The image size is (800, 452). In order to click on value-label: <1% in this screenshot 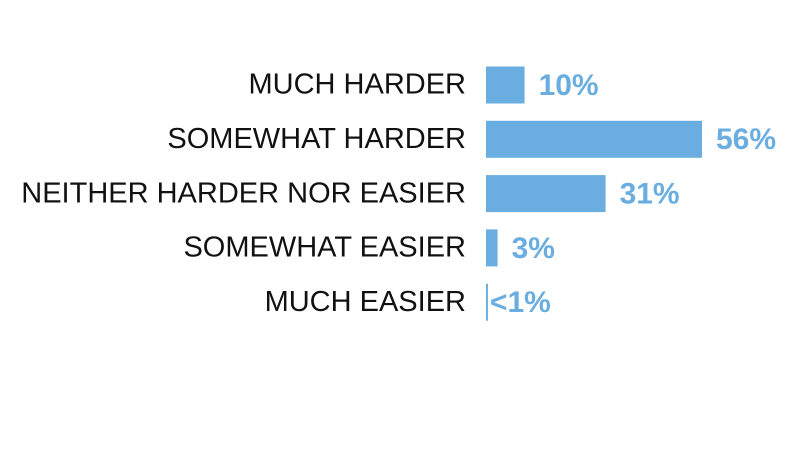, I will do `click(520, 302)`.